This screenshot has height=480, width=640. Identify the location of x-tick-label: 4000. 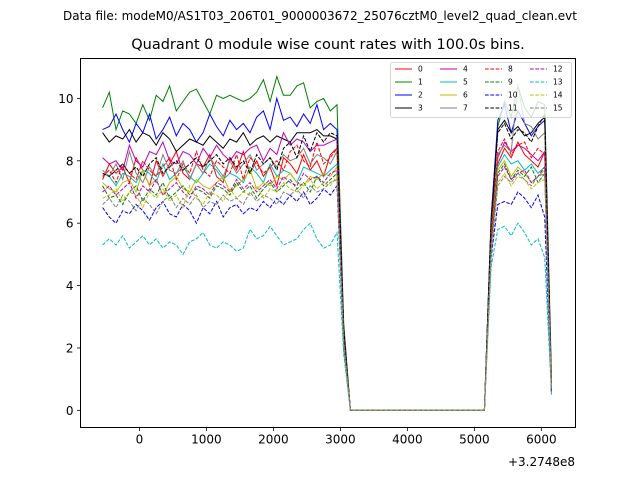
(407, 440).